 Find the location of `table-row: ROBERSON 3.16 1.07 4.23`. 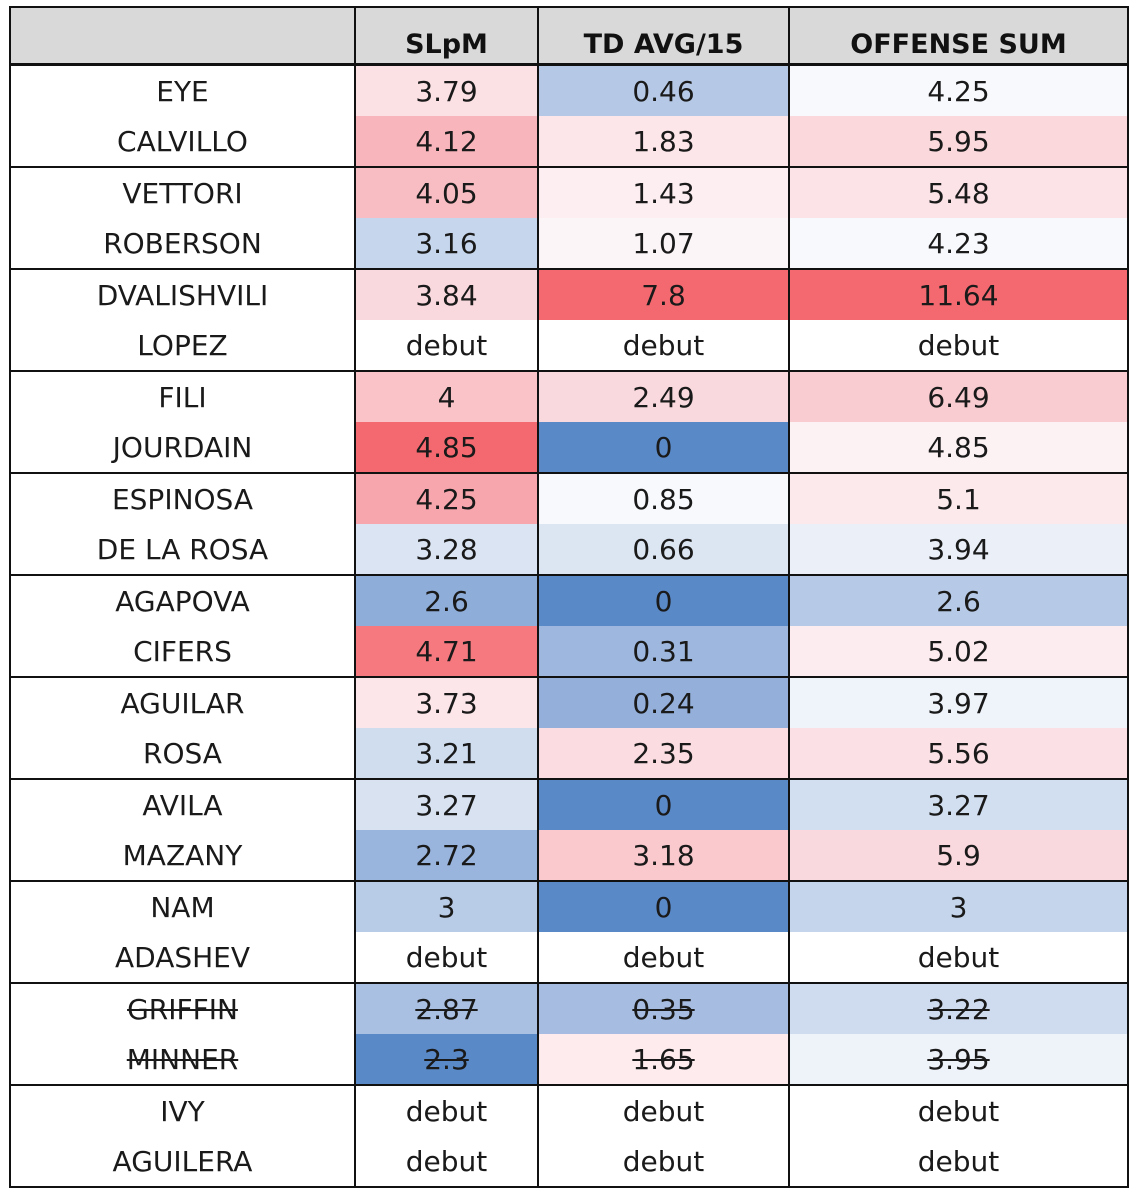

table-row: ROBERSON 3.16 1.07 4.23 is located at coordinates (569, 244).